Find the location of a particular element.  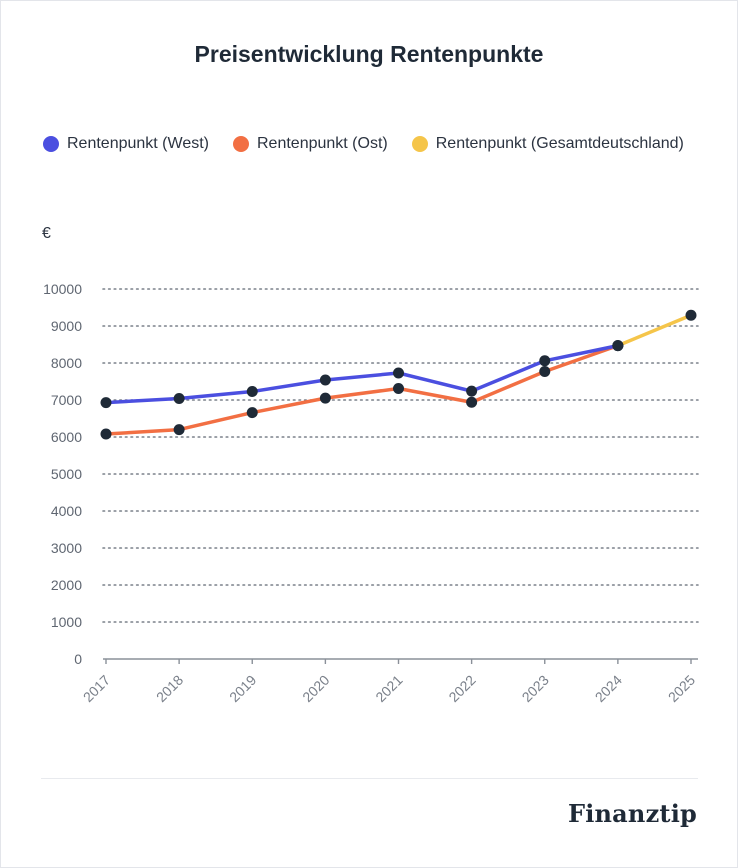

data-markers is located at coordinates (398, 374).